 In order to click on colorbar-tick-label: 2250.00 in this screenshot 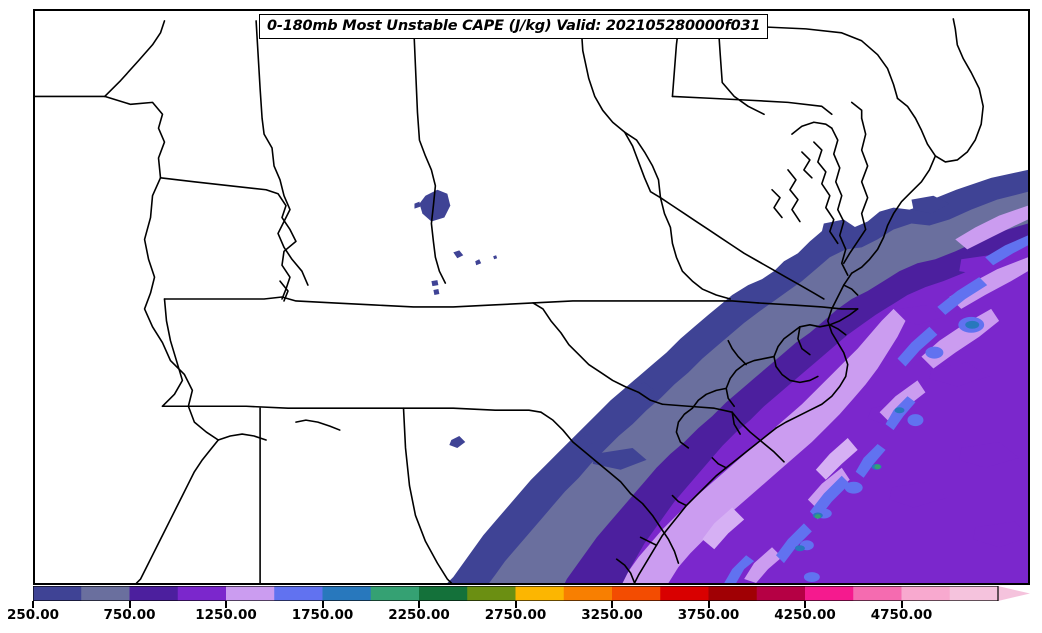, I will do `click(419, 615)`.